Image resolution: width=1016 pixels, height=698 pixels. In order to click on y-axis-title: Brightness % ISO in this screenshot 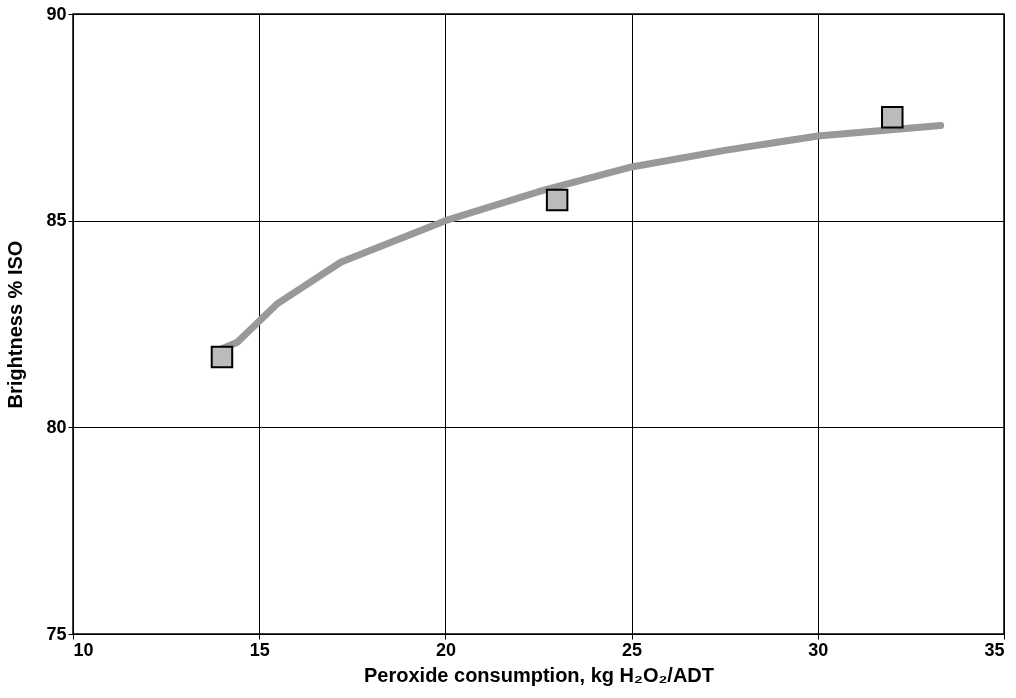, I will do `click(15, 324)`.